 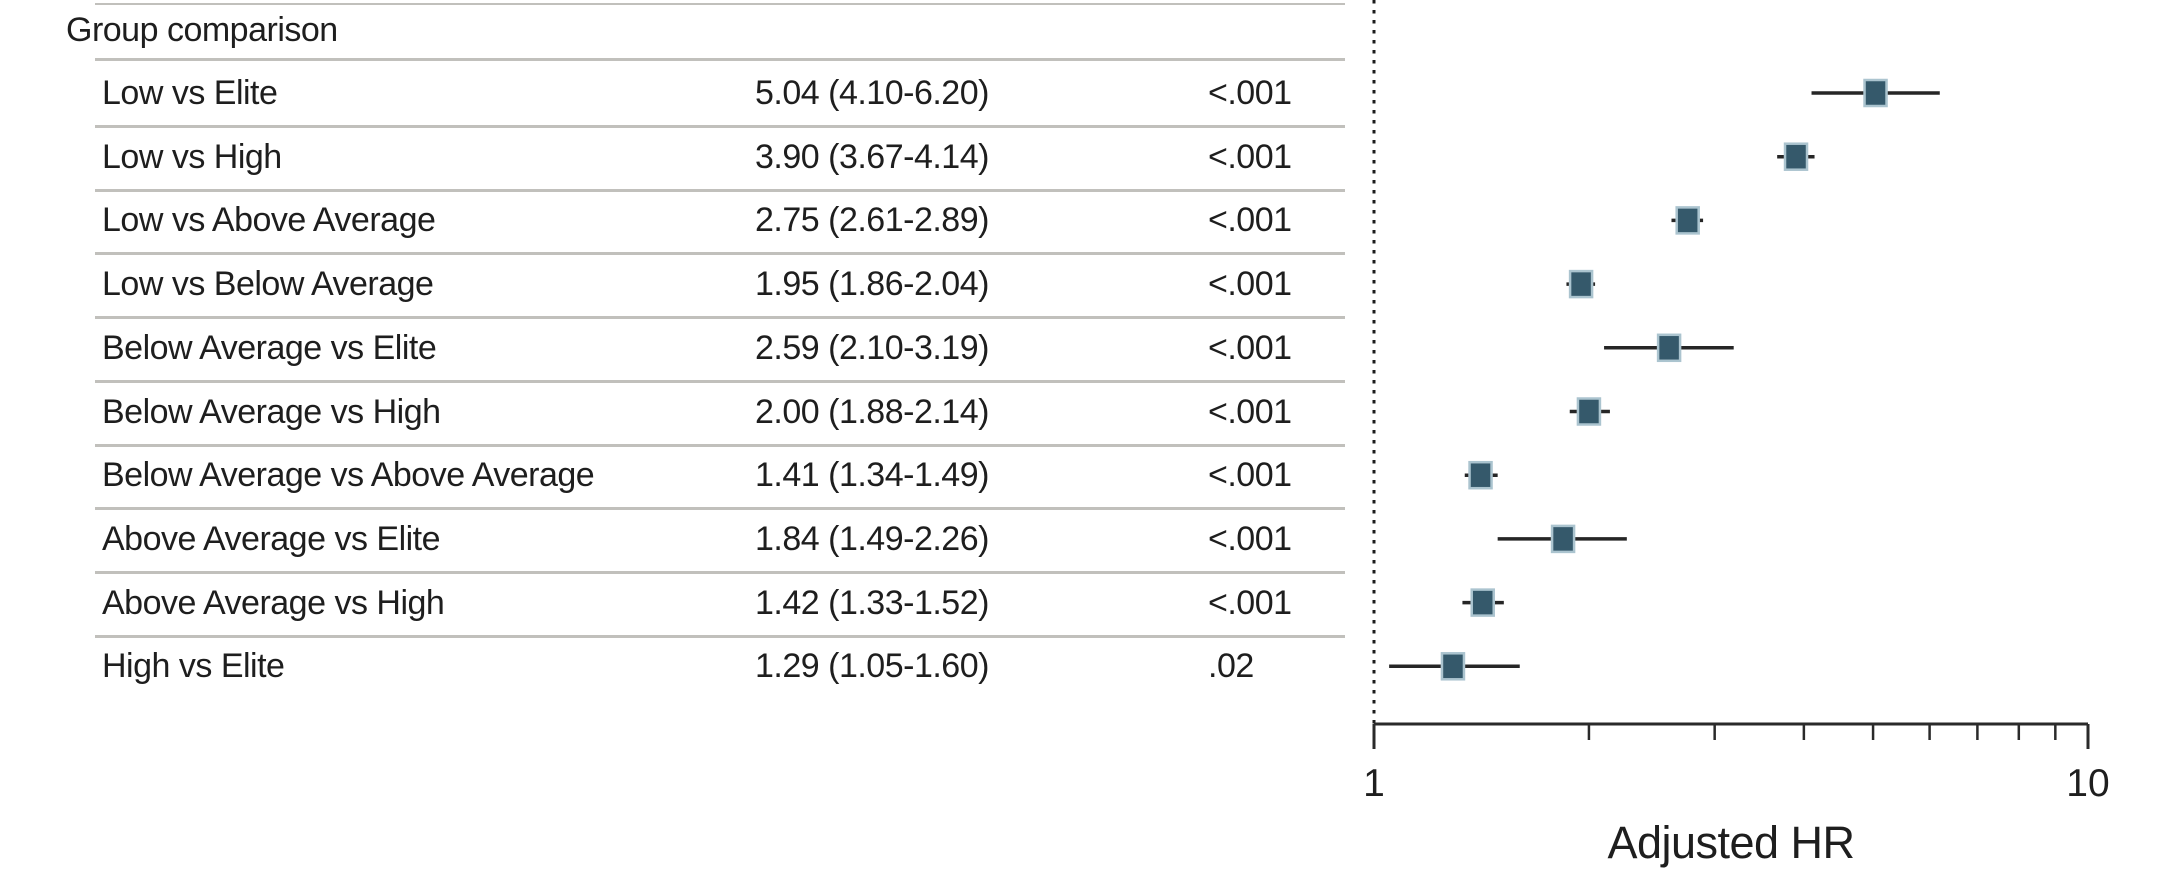 What do you see at coordinates (720, 59) in the screenshot?
I see `table-header-rule` at bounding box center [720, 59].